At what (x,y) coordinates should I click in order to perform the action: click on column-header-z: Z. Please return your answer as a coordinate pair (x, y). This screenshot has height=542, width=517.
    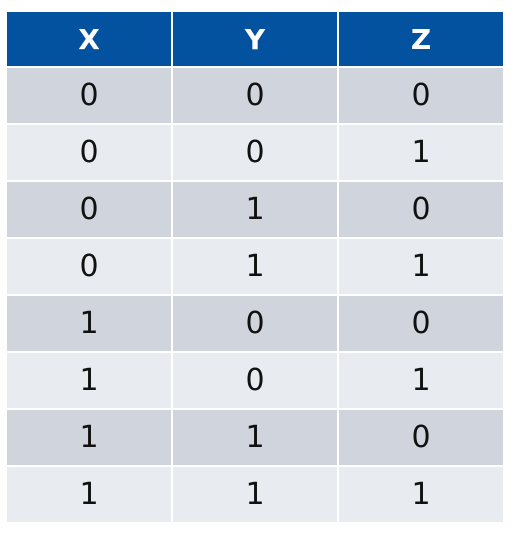
    Looking at the image, I should click on (421, 39).